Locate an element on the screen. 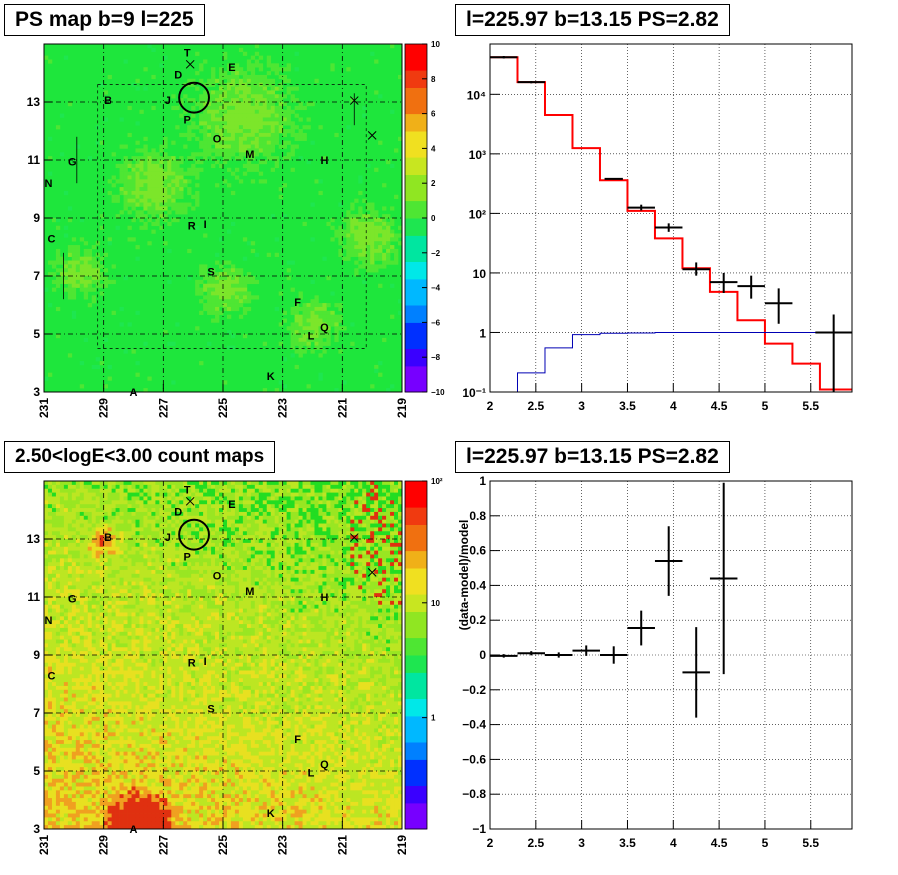  psmap-y-tick-label: 13 is located at coordinates (34, 102).